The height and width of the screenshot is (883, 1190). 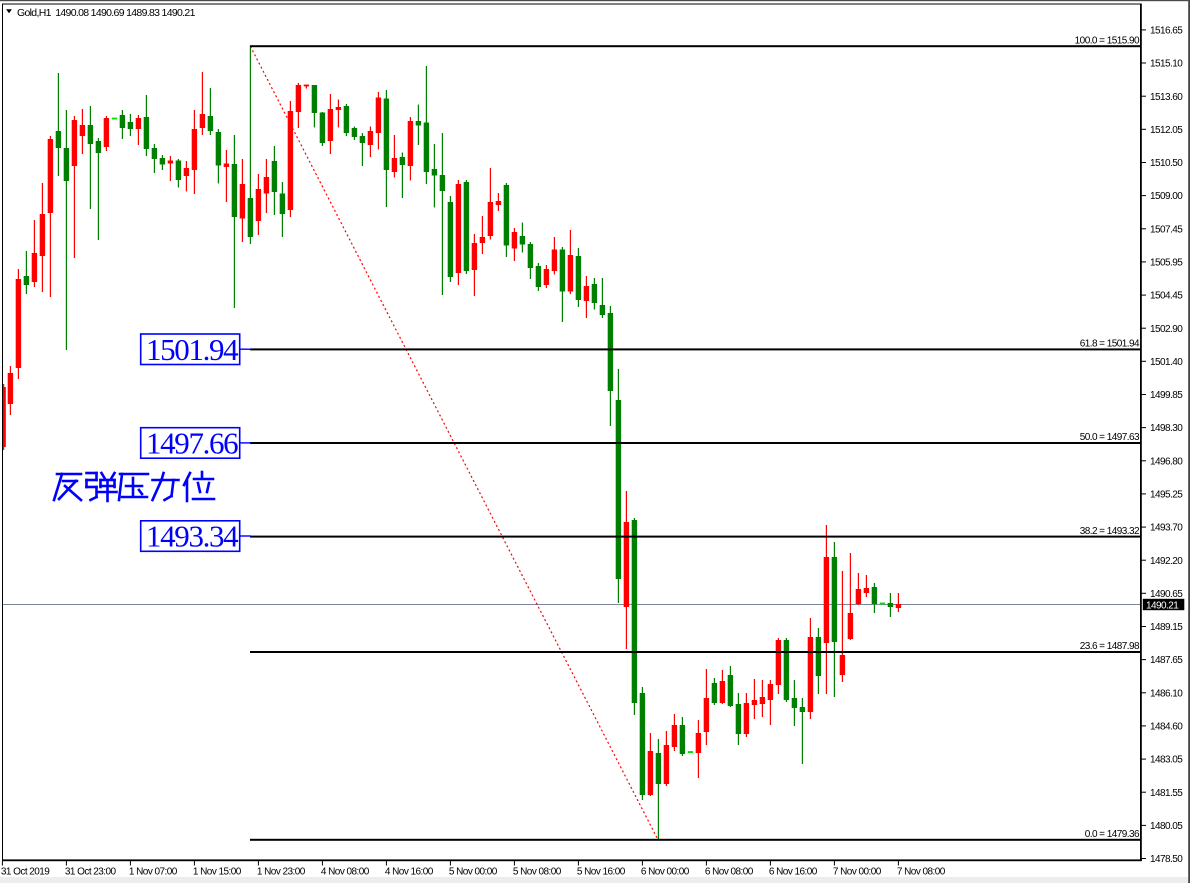 What do you see at coordinates (1166, 859) in the screenshot?
I see `svg-text: 1478.50` at bounding box center [1166, 859].